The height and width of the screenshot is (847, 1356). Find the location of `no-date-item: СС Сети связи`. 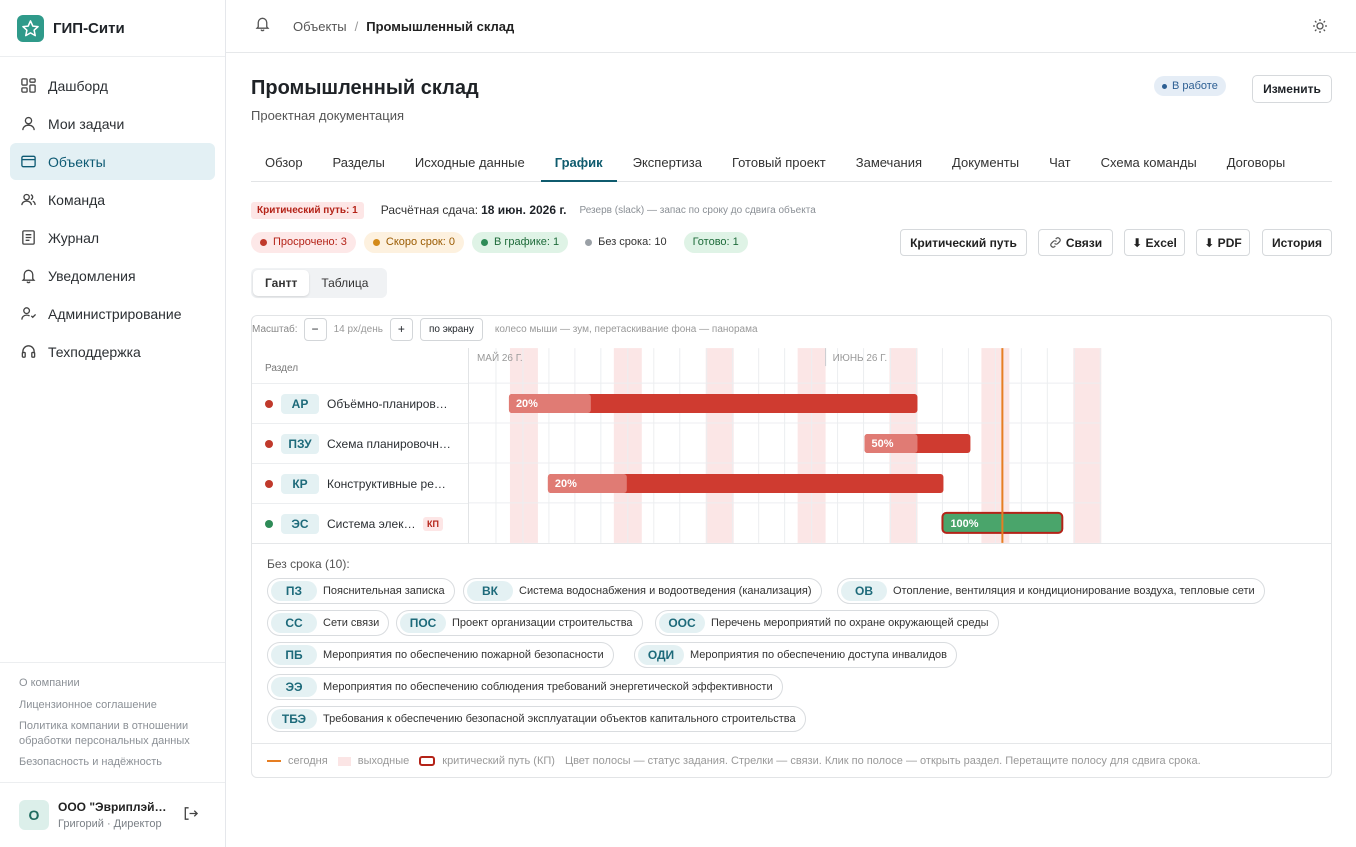

no-date-item: СС Сети связи is located at coordinates (328, 623).